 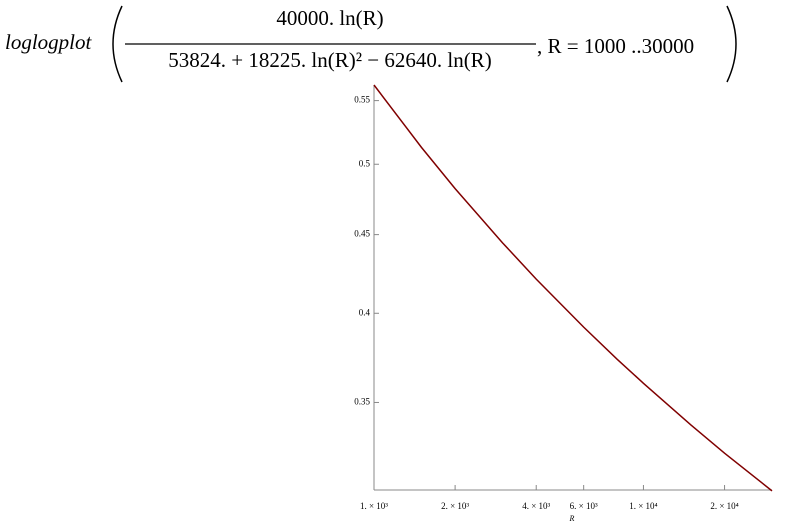 I want to click on range: , R = 1000 ..30000, so click(x=615, y=46).